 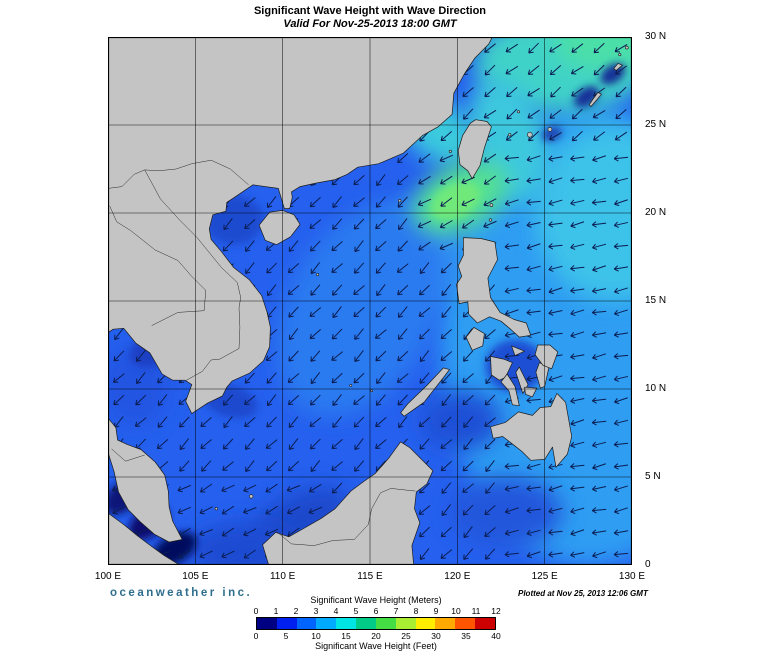 I want to click on legend-meters-tick: 4, so click(x=336, y=611).